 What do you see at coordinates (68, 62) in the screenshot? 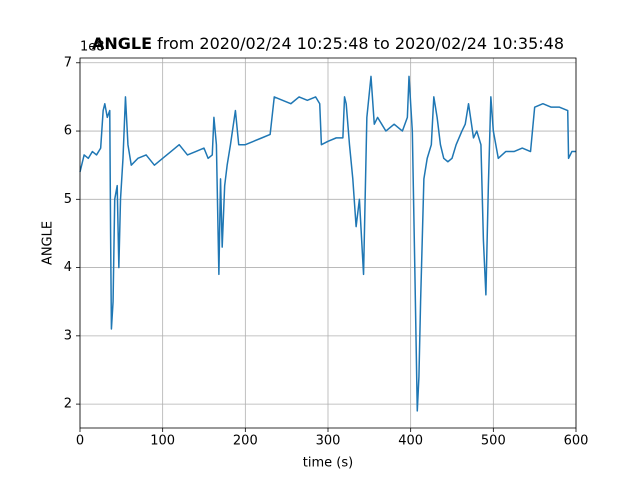
I see `y-tick-label: 7` at bounding box center [68, 62].